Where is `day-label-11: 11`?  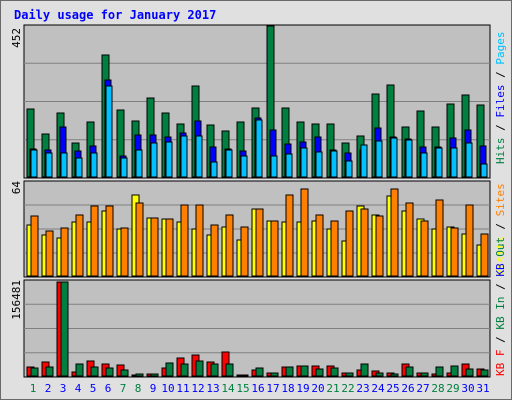
day-label-11: 11 is located at coordinates (182, 388).